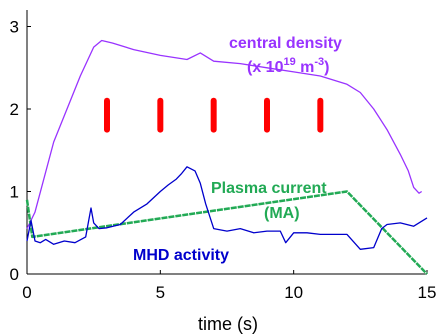 The width and height of the screenshot is (439, 336). What do you see at coordinates (427, 292) in the screenshot?
I see `x-tick-label-15: 15` at bounding box center [427, 292].